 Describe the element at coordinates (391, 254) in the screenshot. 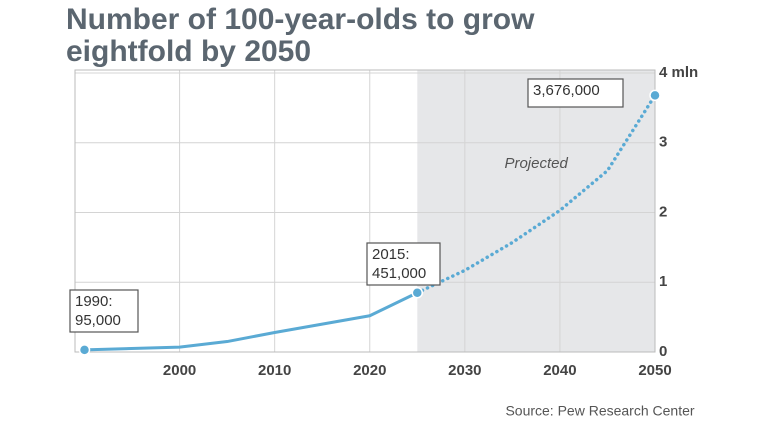

I see `annotation-text: 2015:` at that location.